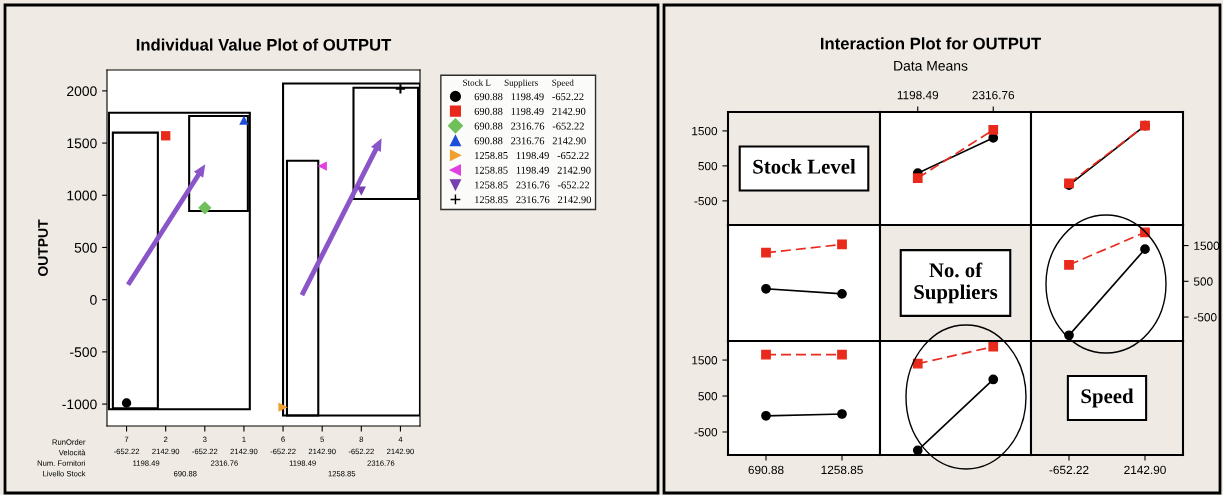  I want to click on y-tick-label: 2000, so click(82, 91).